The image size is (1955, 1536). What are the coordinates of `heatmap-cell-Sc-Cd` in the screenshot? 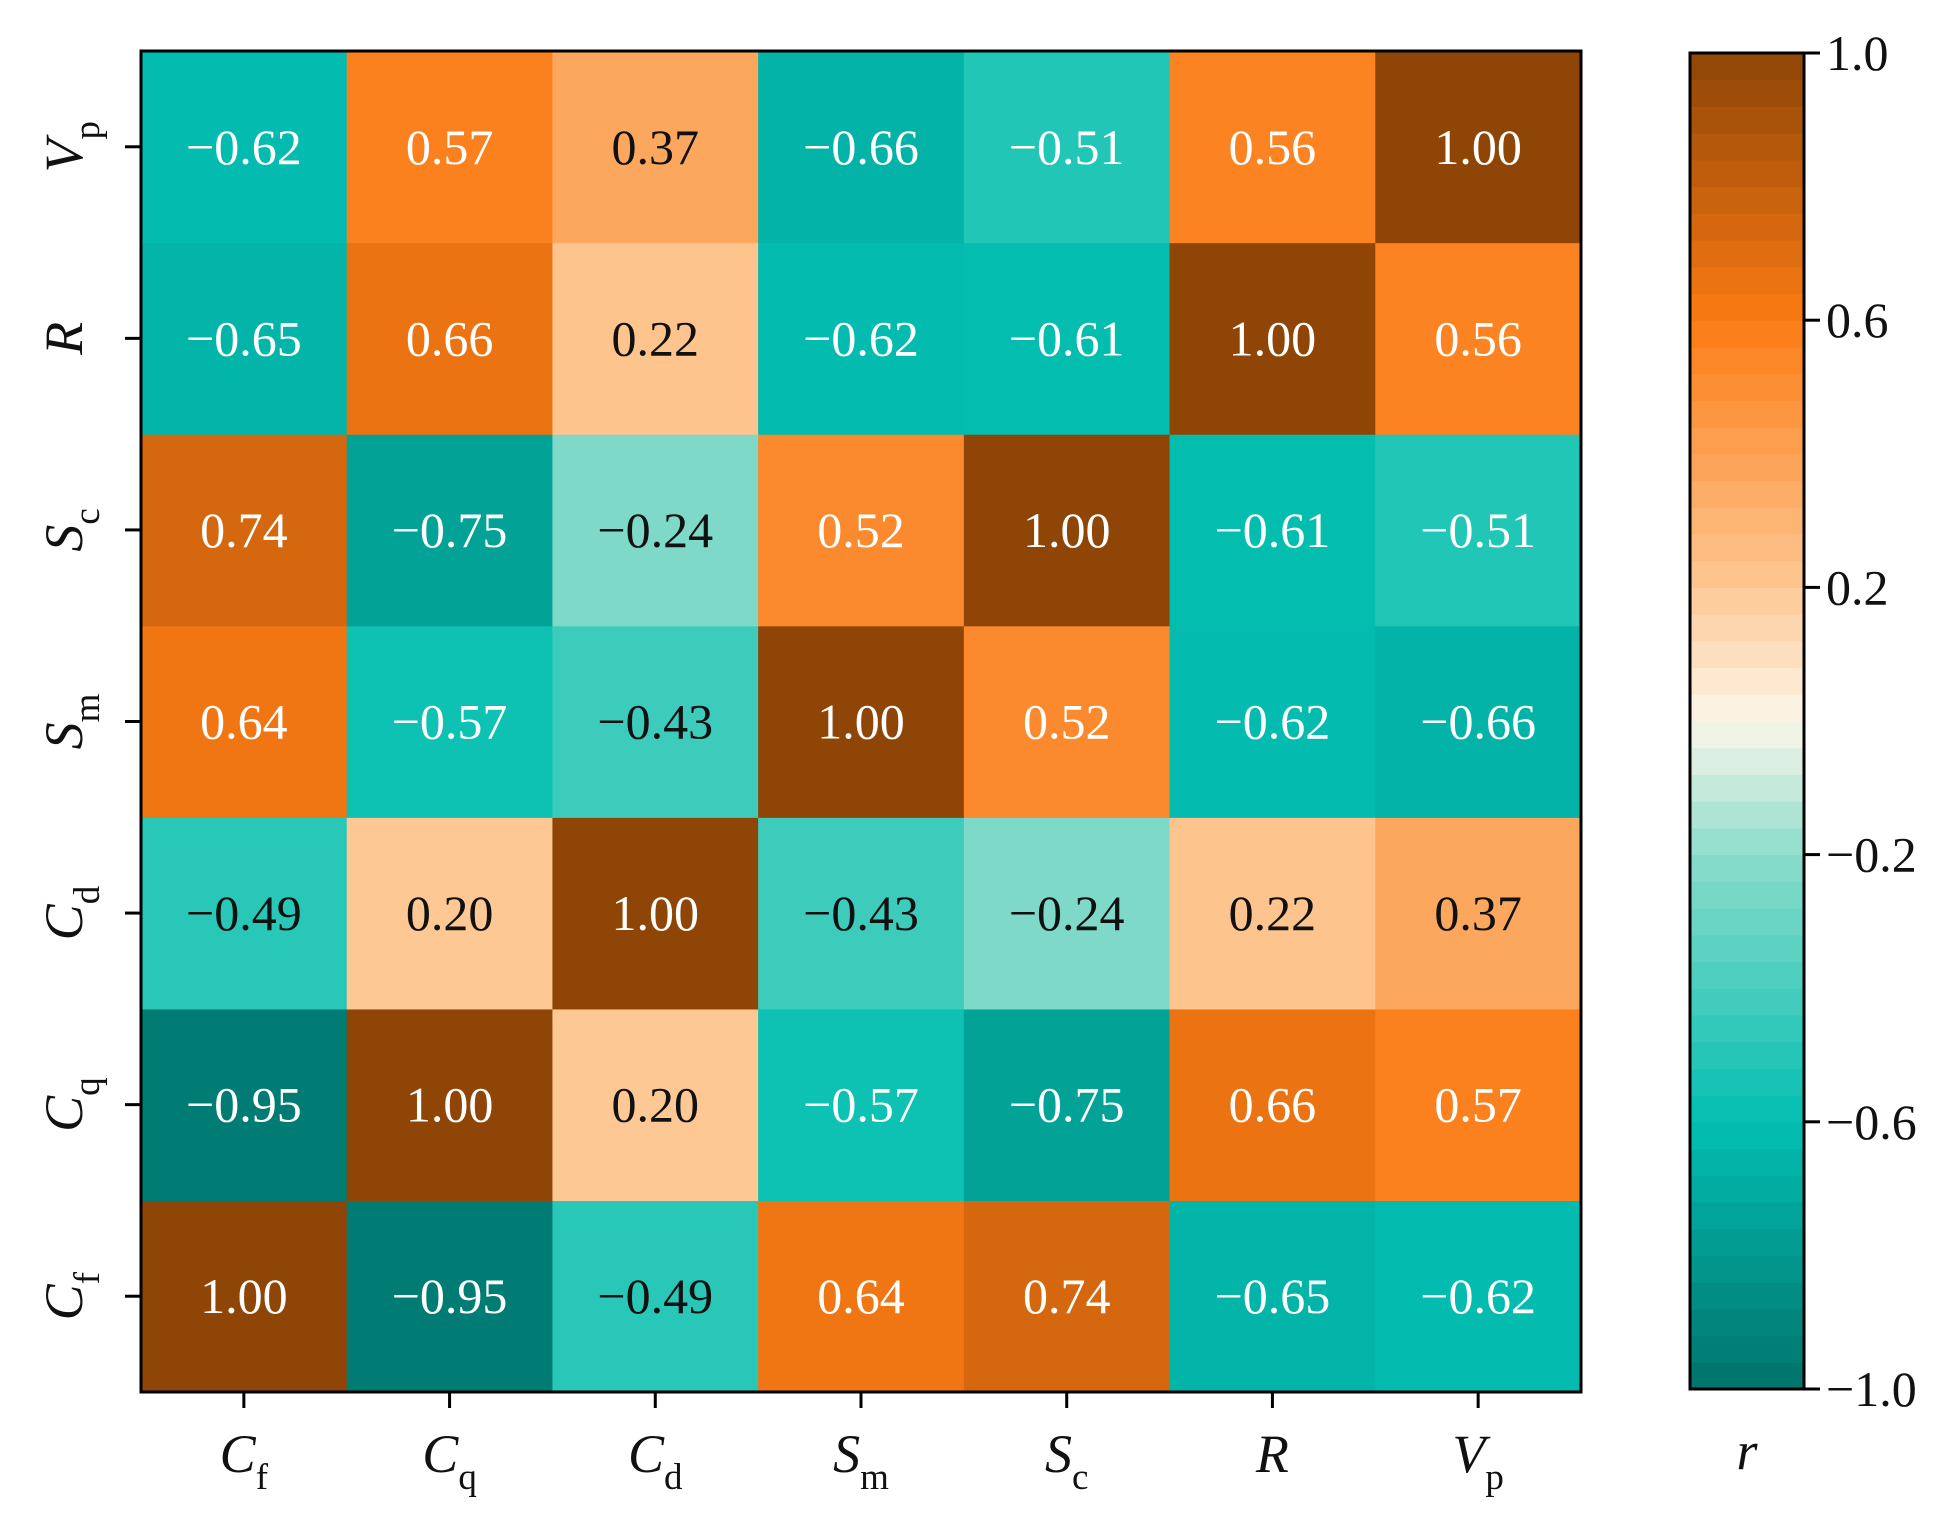 It's located at (655, 530).